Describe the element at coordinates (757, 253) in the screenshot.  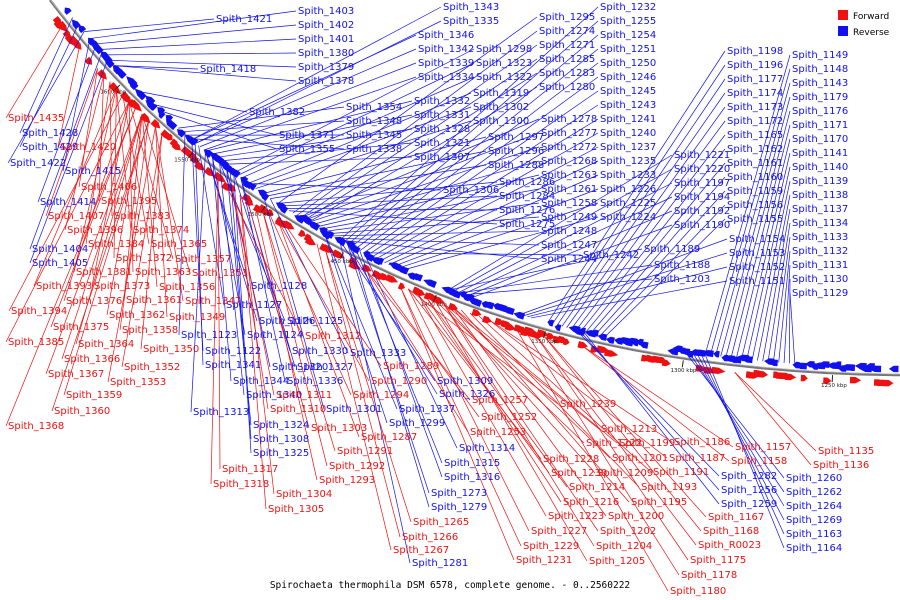
I see `reverse-gene-label: Spith_1153` at that location.